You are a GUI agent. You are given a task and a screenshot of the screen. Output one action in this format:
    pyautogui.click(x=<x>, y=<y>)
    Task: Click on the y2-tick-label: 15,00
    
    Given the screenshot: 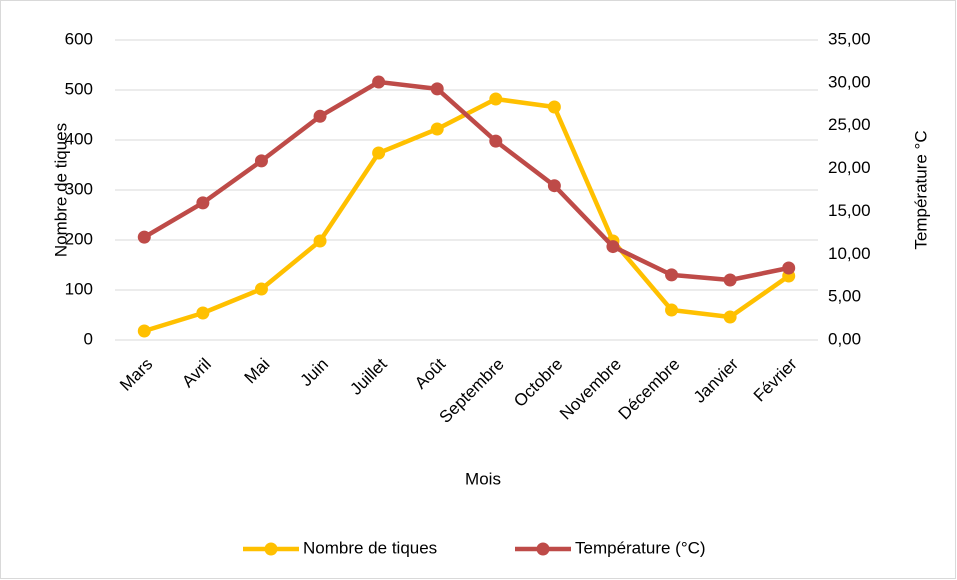 What is the action you would take?
    pyautogui.click(x=849, y=210)
    